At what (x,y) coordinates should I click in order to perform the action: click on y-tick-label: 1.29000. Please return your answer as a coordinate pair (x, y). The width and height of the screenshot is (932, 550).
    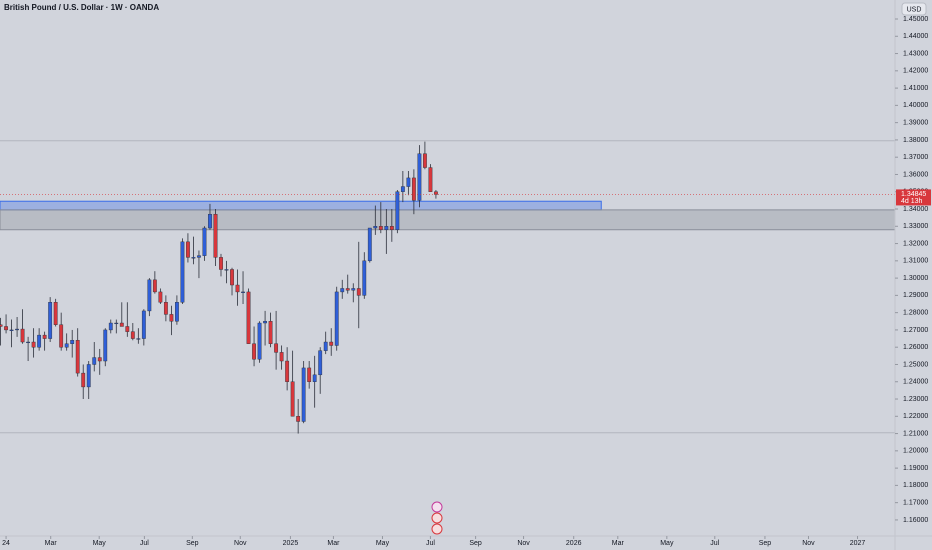
    Looking at the image, I should click on (915, 295).